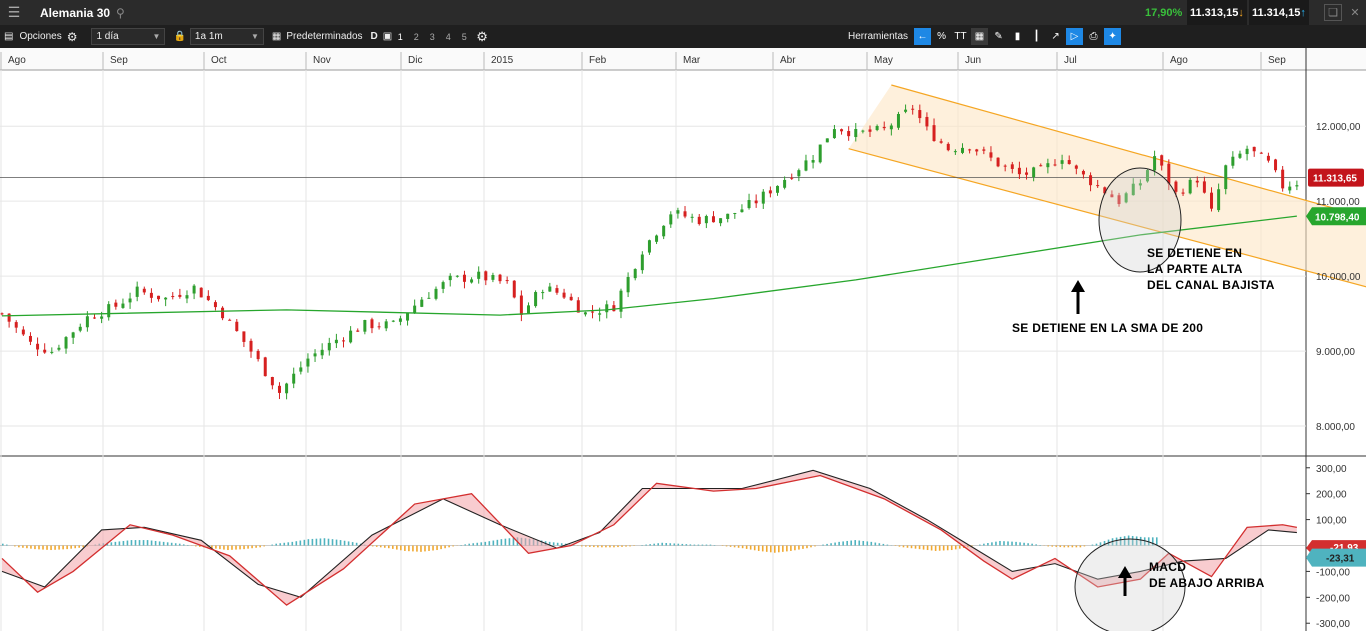 Image resolution: width=1366 pixels, height=631 pixels. What do you see at coordinates (1140, 220) in the screenshot?
I see `highlight-circle-price` at bounding box center [1140, 220].